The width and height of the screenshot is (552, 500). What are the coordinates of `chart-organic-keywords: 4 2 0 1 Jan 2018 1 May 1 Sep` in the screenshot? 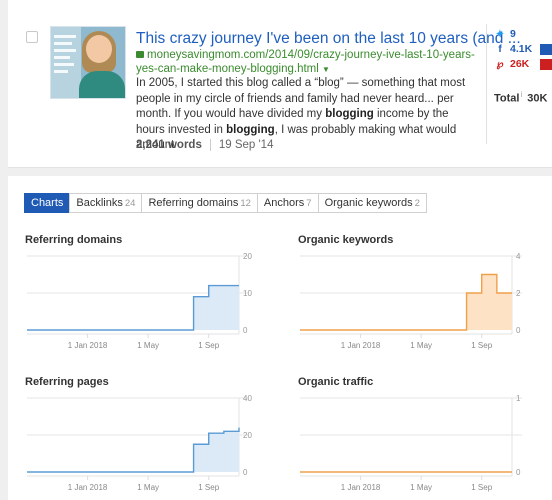 It's located at (410, 301).